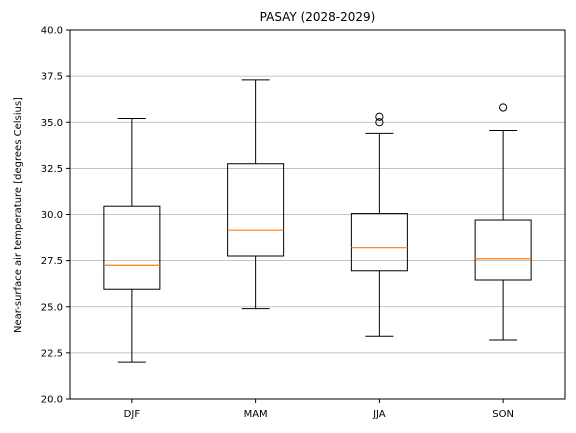 The image size is (576, 433). I want to click on y-tick-label: 25.0, so click(52, 307).